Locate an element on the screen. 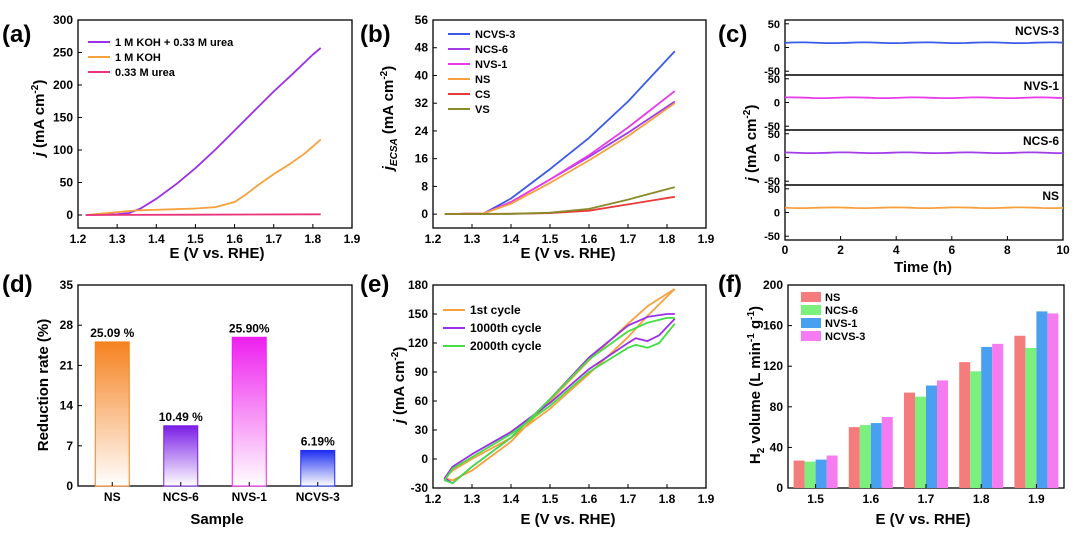 The image size is (1080, 540). e-ytick-label: 0 is located at coordinates (424, 459).